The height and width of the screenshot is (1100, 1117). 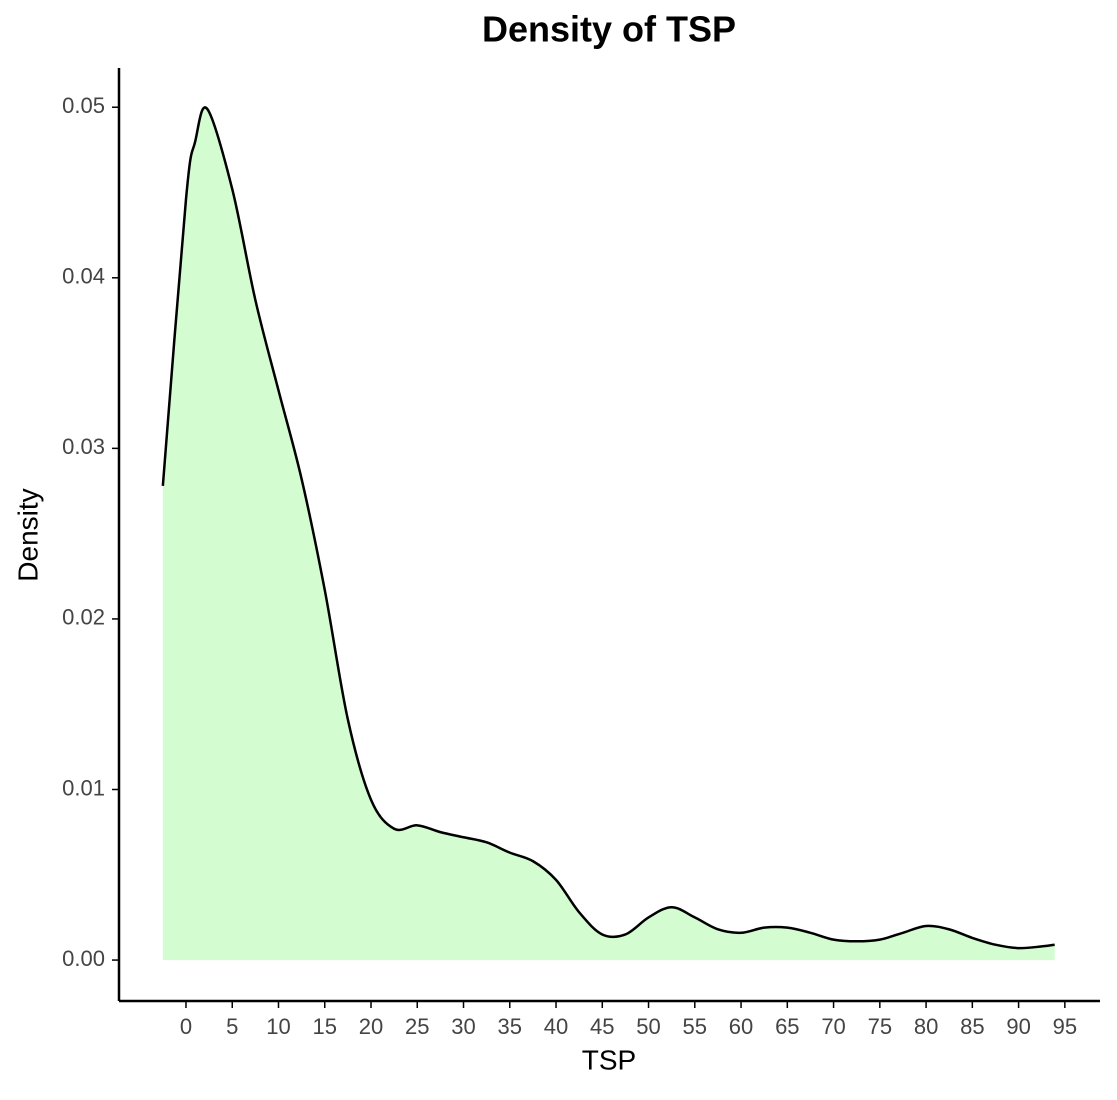 I want to click on x-tick-label: 60, so click(x=741, y=1026).